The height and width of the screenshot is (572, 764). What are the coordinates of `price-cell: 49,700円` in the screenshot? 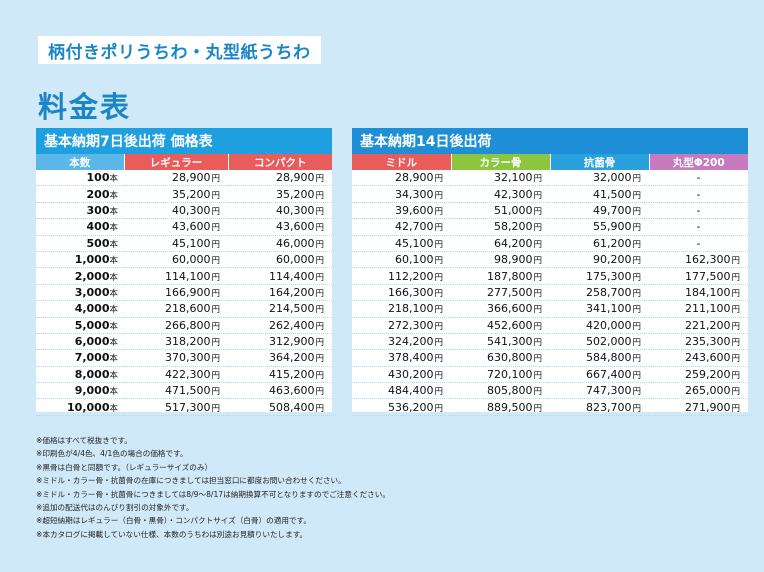 It's located at (599, 211).